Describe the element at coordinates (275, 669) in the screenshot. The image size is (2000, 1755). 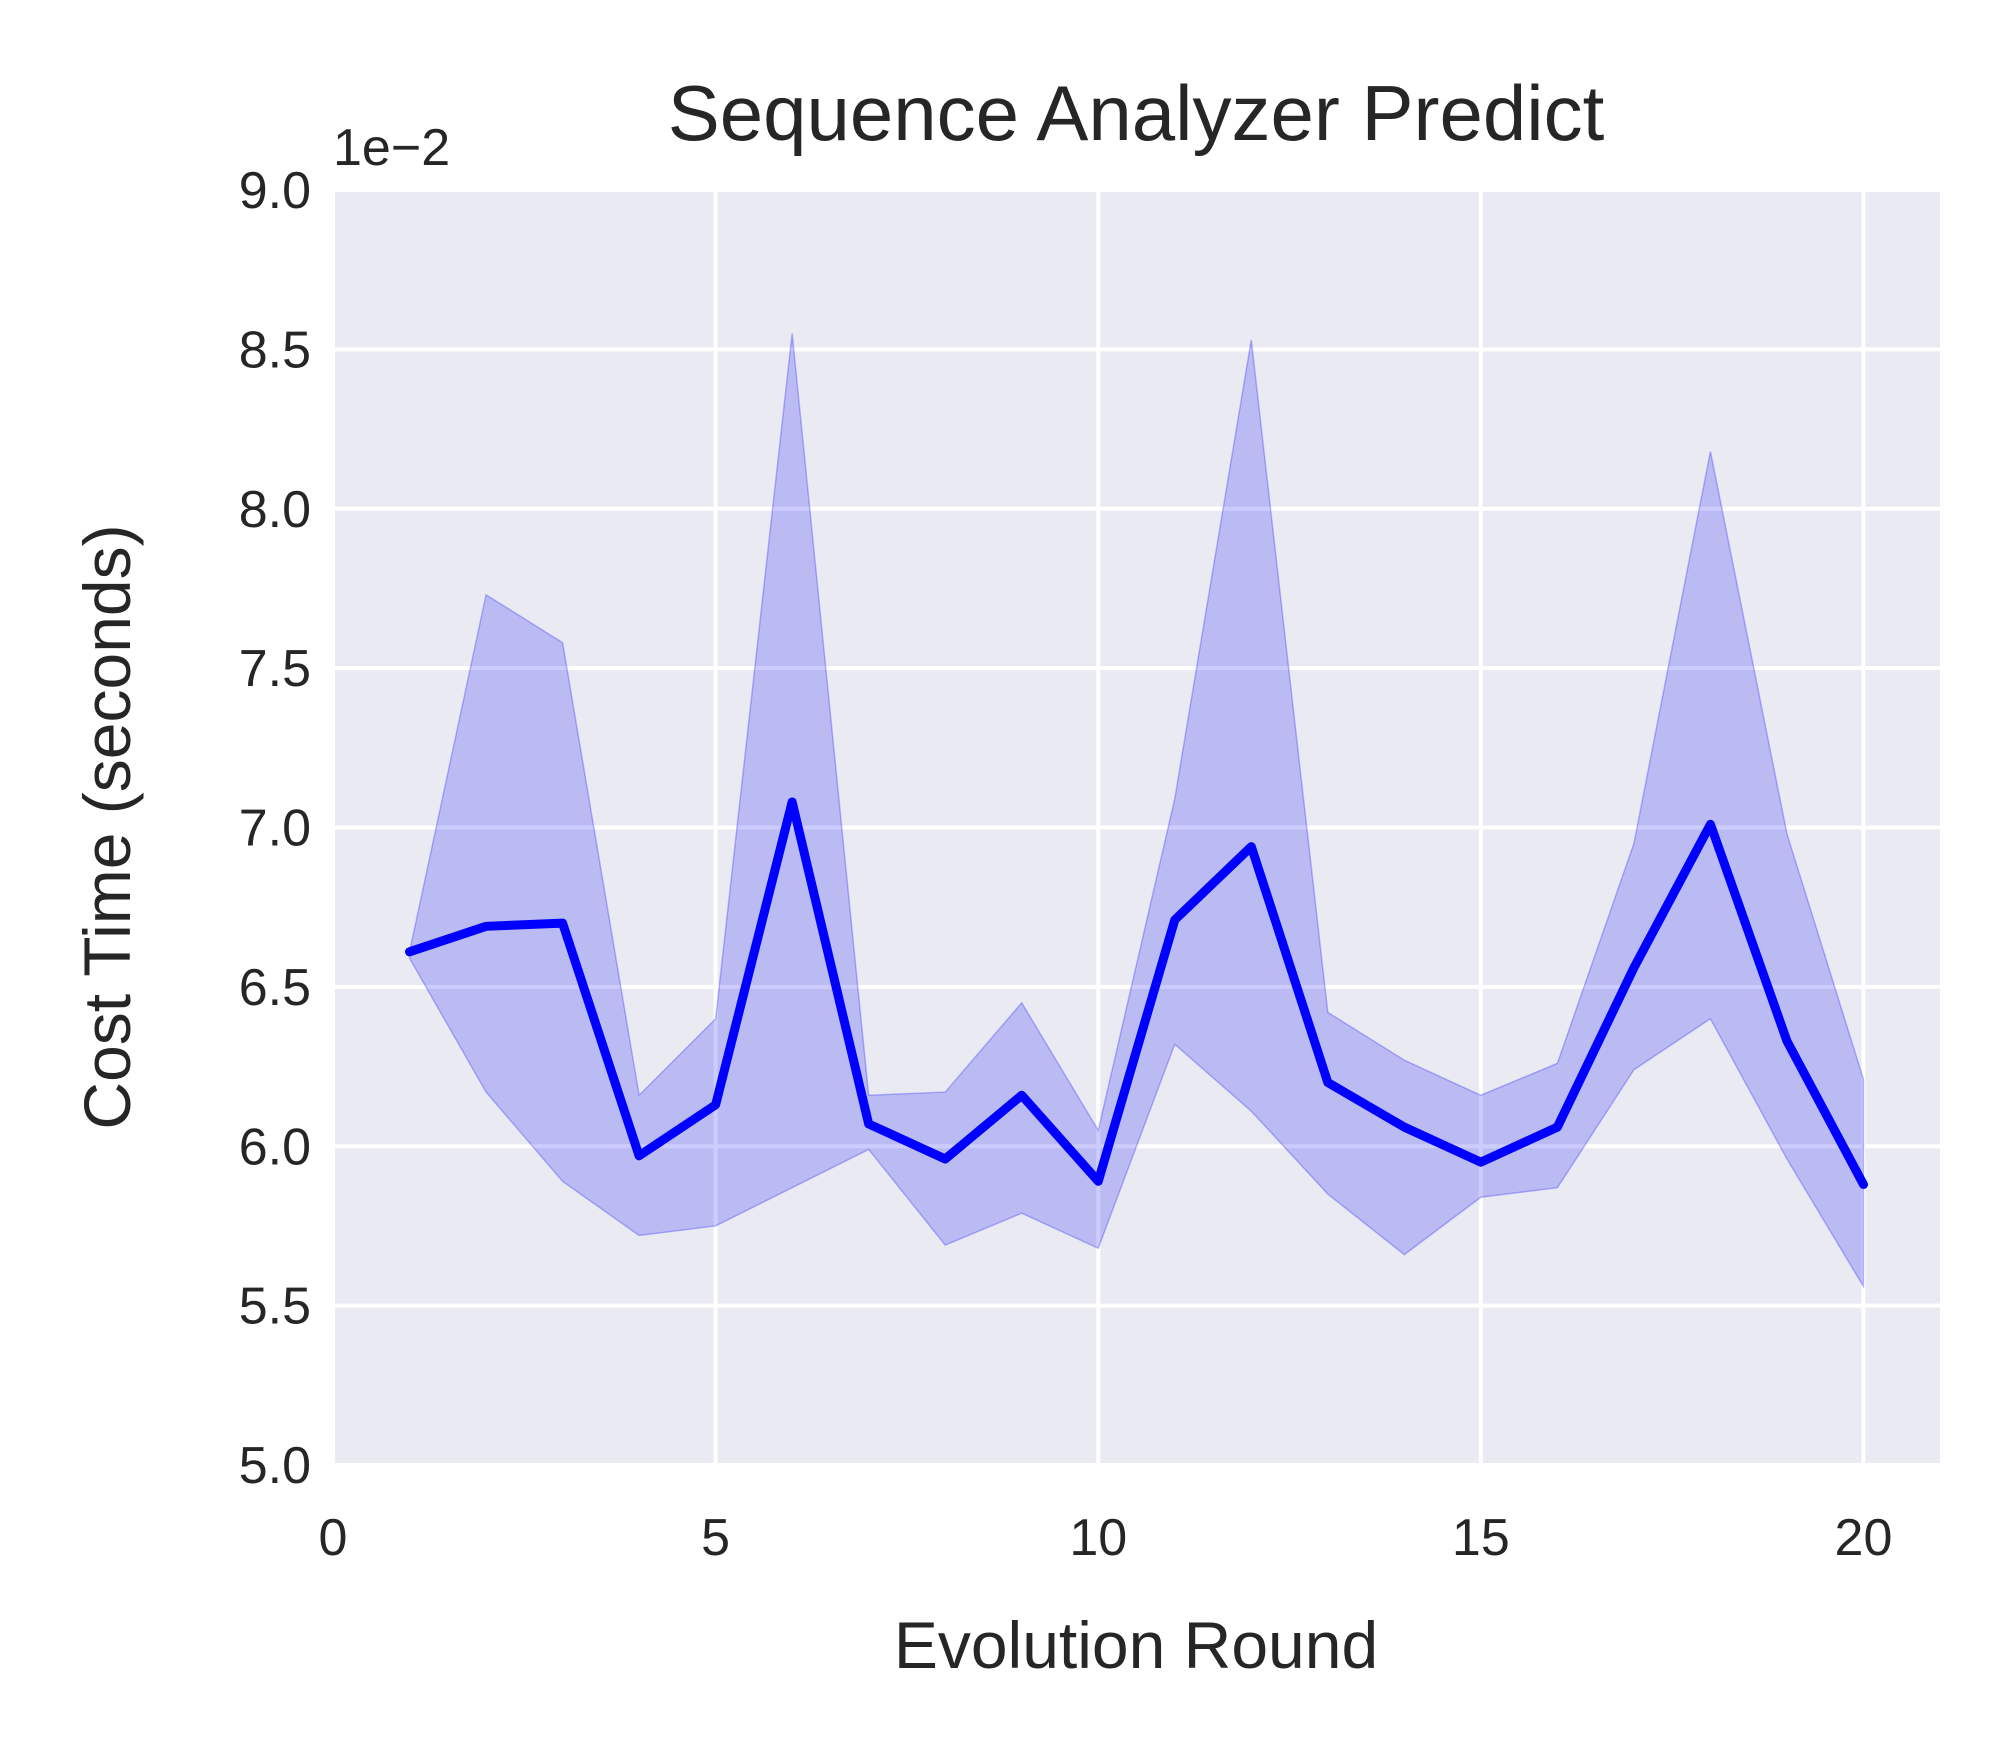
I see `y-tick-label: 7.5` at that location.